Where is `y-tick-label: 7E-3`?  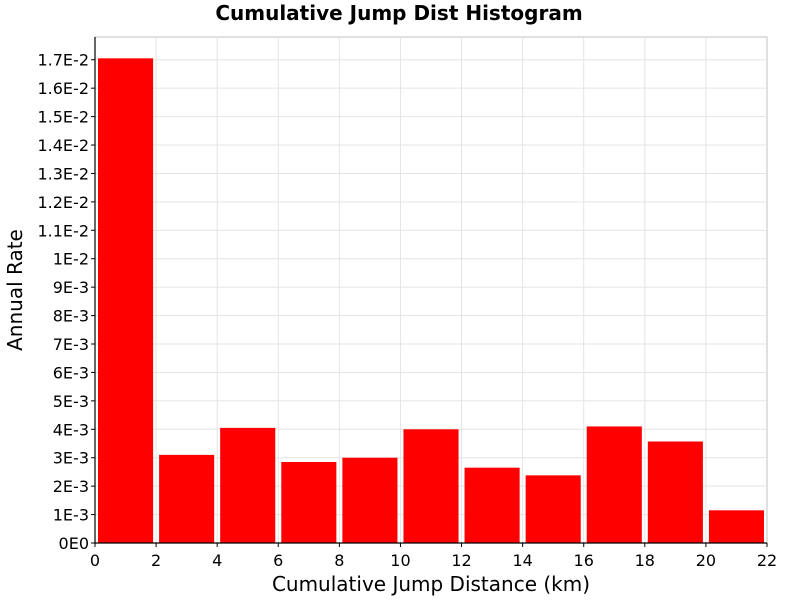
y-tick-label: 7E-3 is located at coordinates (71, 344).